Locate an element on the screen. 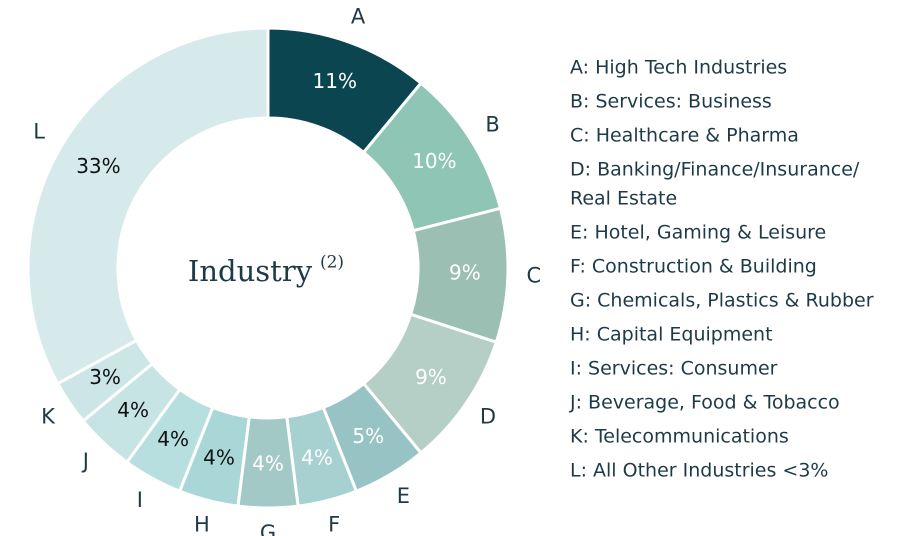  category-label: G is located at coordinates (268, 528).